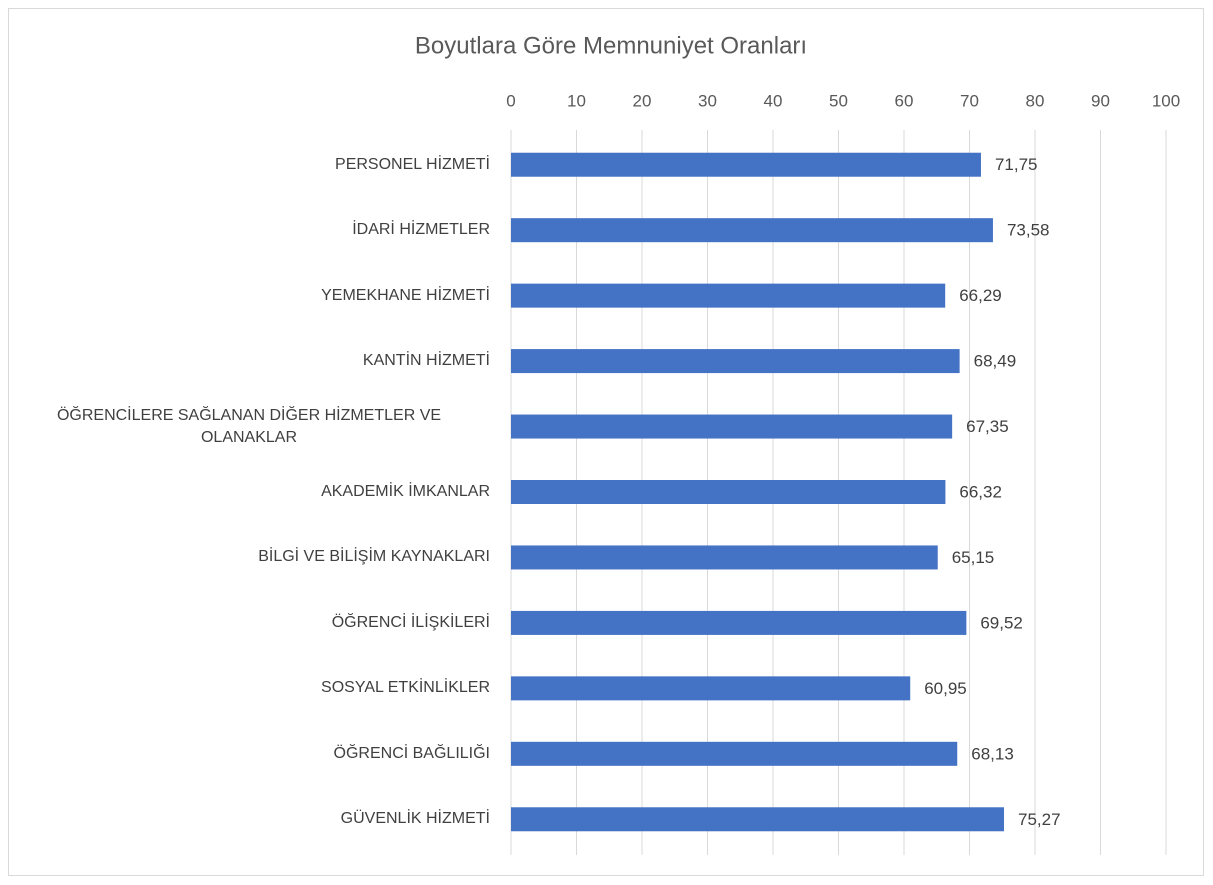 Image resolution: width=1213 pixels, height=885 pixels. Describe the element at coordinates (707, 100) in the screenshot. I see `x-tick-label: 30` at that location.